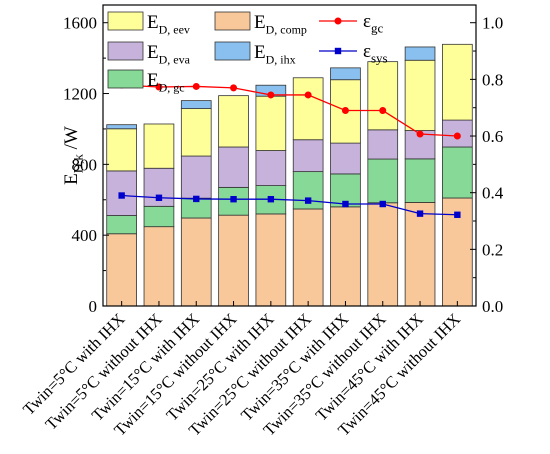 The height and width of the screenshot is (454, 550). What do you see at coordinates (275, 54) in the screenshot?
I see `legend-label-4: ED, ihx` at bounding box center [275, 54].